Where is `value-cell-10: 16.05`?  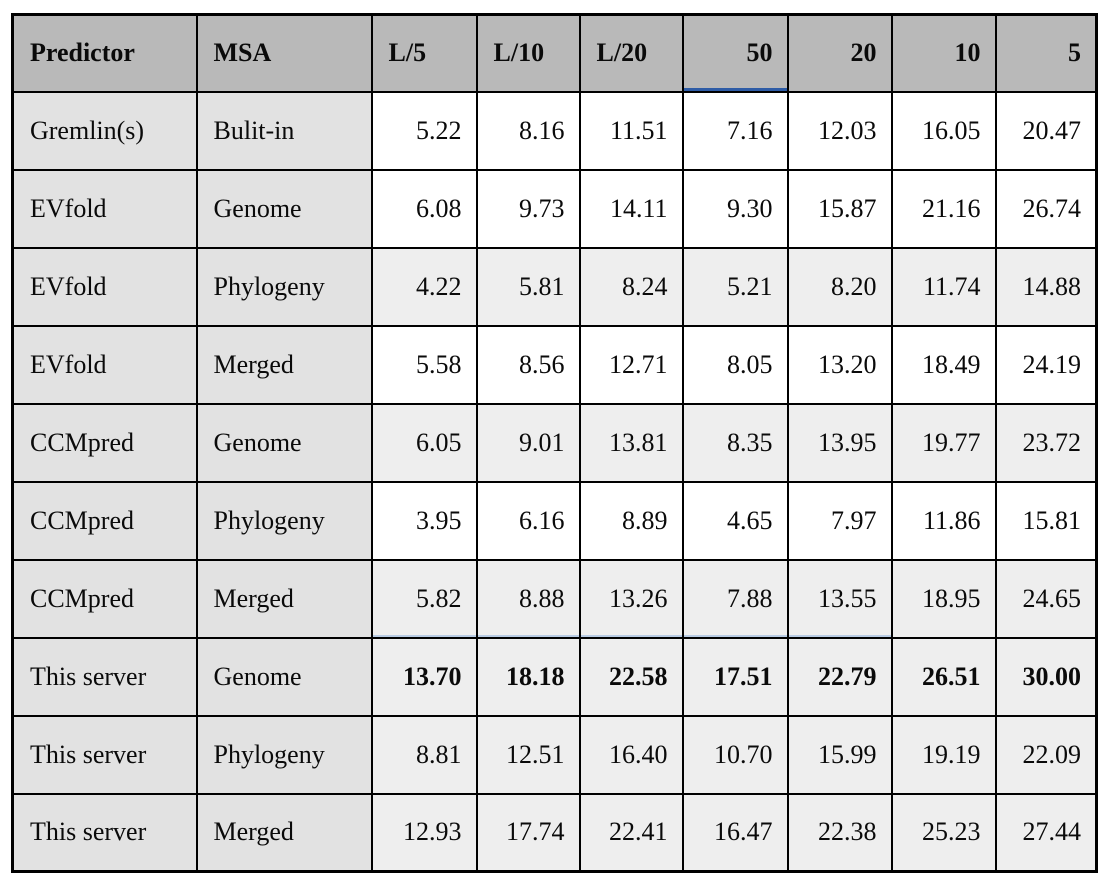
value-cell-10: 16.05 is located at coordinates (943, 130).